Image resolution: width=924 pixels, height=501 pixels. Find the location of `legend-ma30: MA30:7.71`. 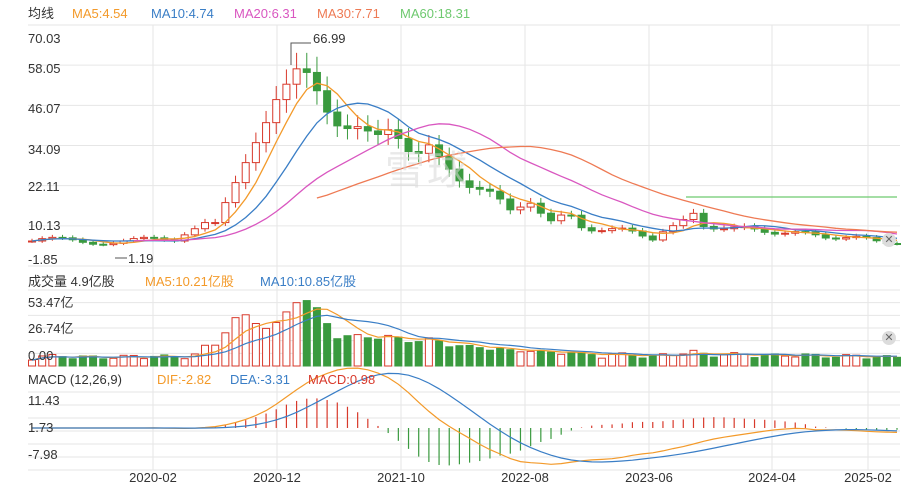

legend-ma30: MA30:7.71 is located at coordinates (348, 13).